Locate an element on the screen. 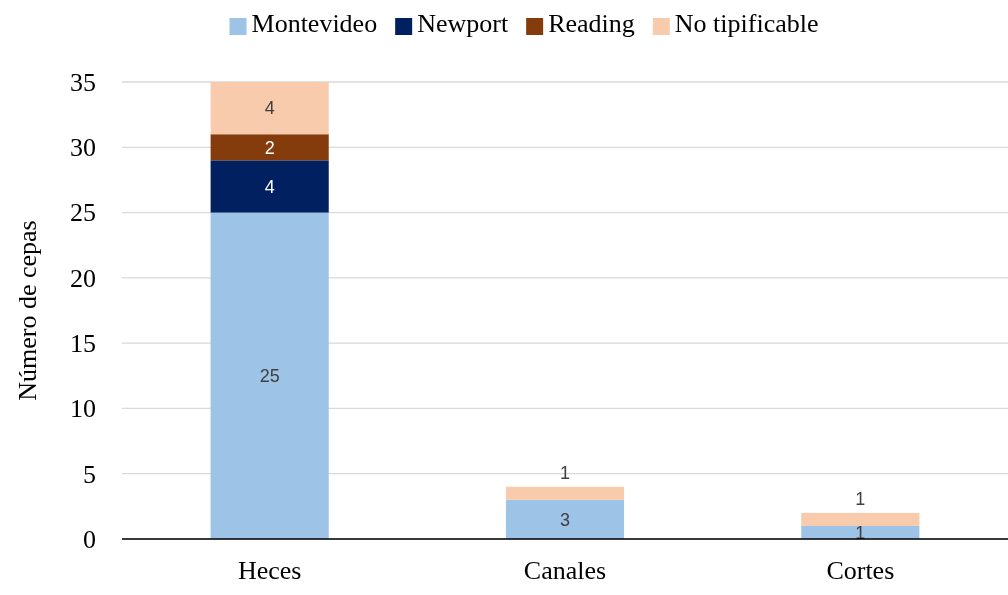 Image resolution: width=1008 pixels, height=595 pixels. data-label: 3 is located at coordinates (565, 519).